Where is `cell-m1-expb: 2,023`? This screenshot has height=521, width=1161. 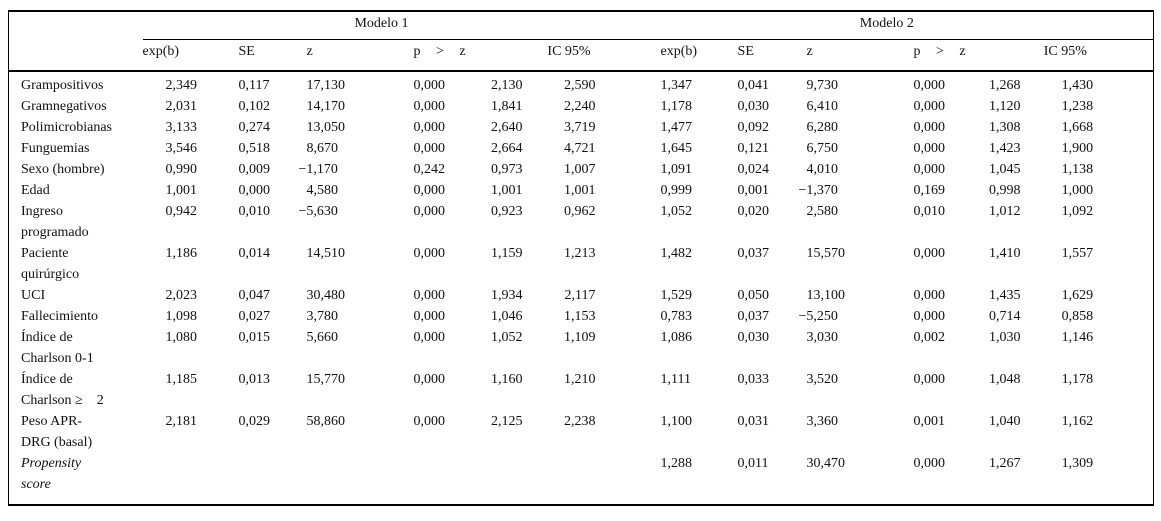
cell-m1-expb: 2,023 is located at coordinates (181, 295).